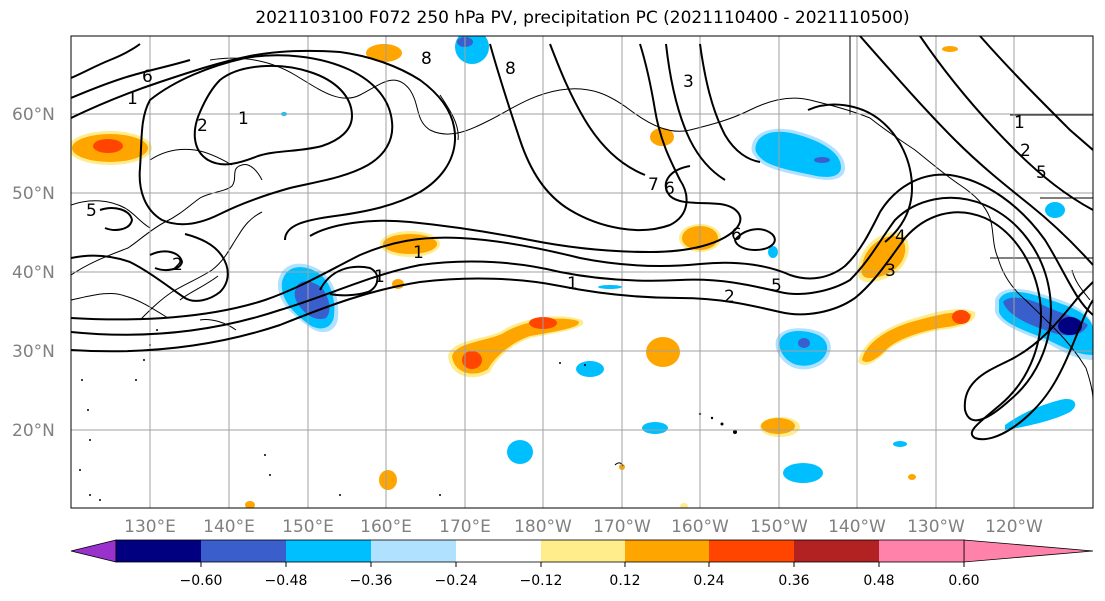  What do you see at coordinates (900, 237) in the screenshot?
I see `pv-label: 4` at bounding box center [900, 237].